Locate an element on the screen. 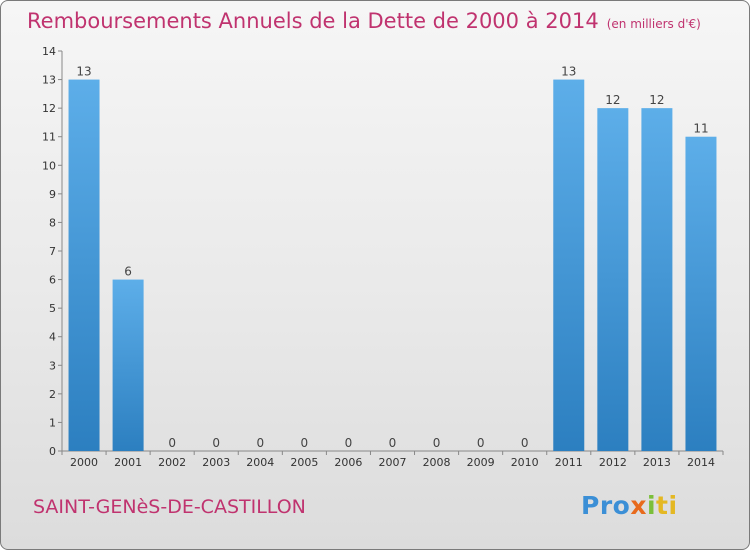  logo-part-1: Pro is located at coordinates (606, 505).